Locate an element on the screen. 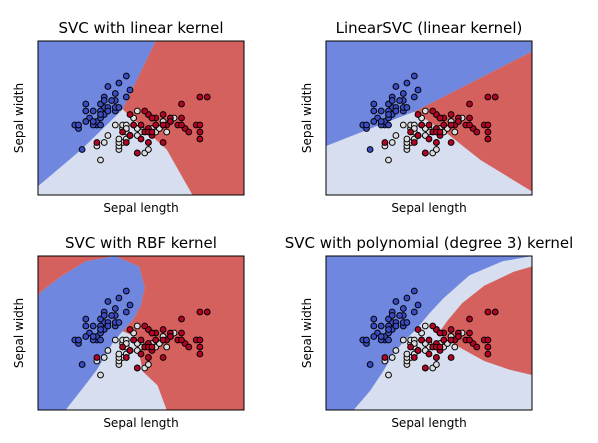 The image size is (598, 443). region-red-corner is located at coordinates (77, 277).